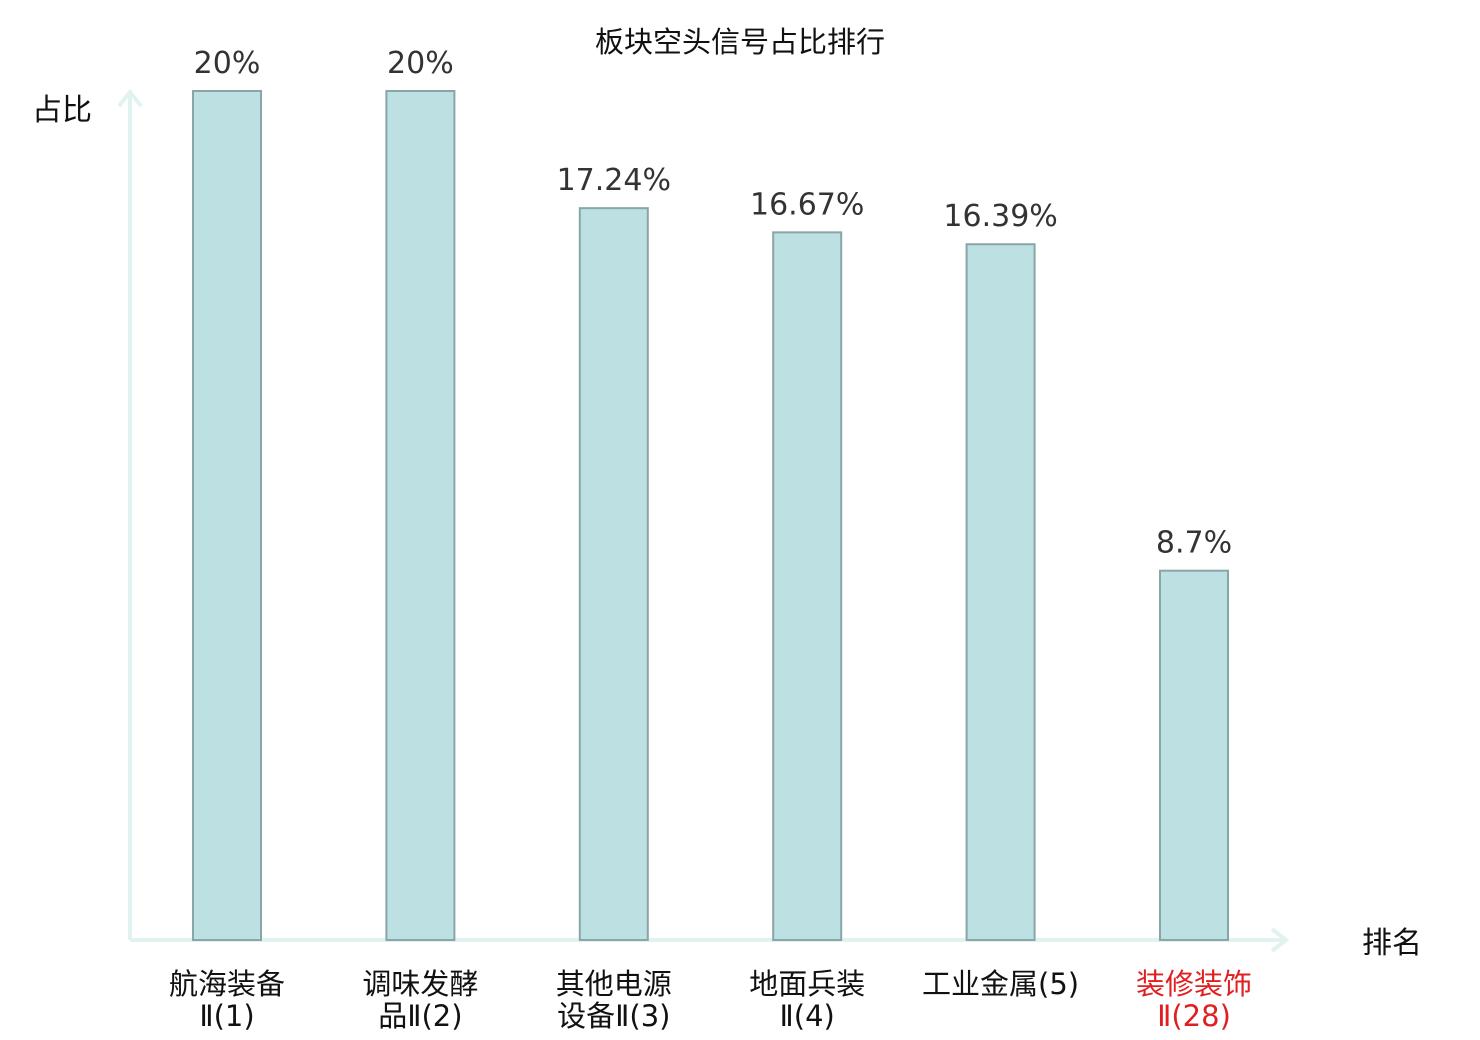 This screenshot has width=1480, height=1040. Describe the element at coordinates (613, 1016) in the screenshot. I see `x-tick-label: 设备Ⅱ(3)` at that location.